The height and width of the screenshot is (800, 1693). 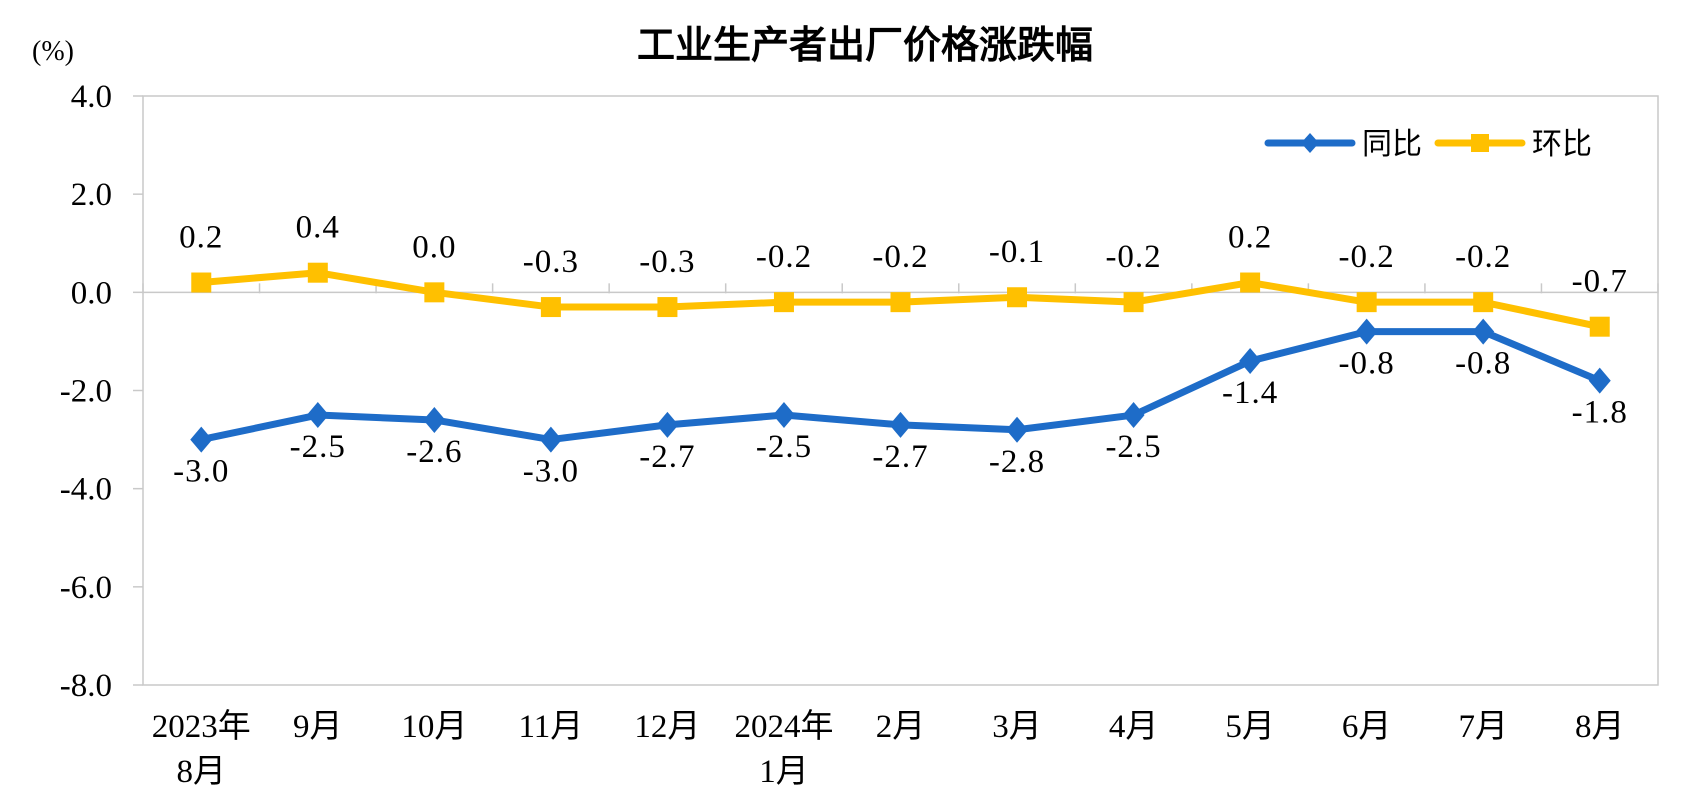 I want to click on x-axis-category-label: 2024年 1月, so click(x=783, y=749).